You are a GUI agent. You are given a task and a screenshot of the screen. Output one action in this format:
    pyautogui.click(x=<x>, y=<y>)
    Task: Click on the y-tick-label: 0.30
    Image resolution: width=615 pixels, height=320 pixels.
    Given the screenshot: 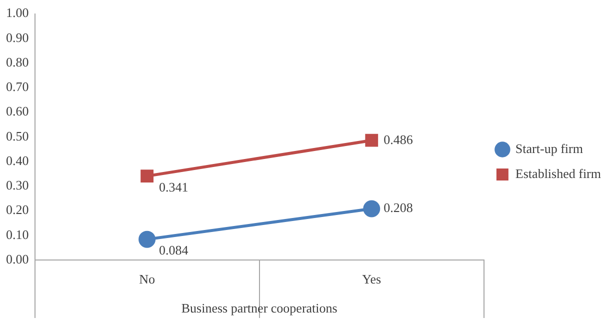 What is the action you would take?
    pyautogui.click(x=17, y=185)
    